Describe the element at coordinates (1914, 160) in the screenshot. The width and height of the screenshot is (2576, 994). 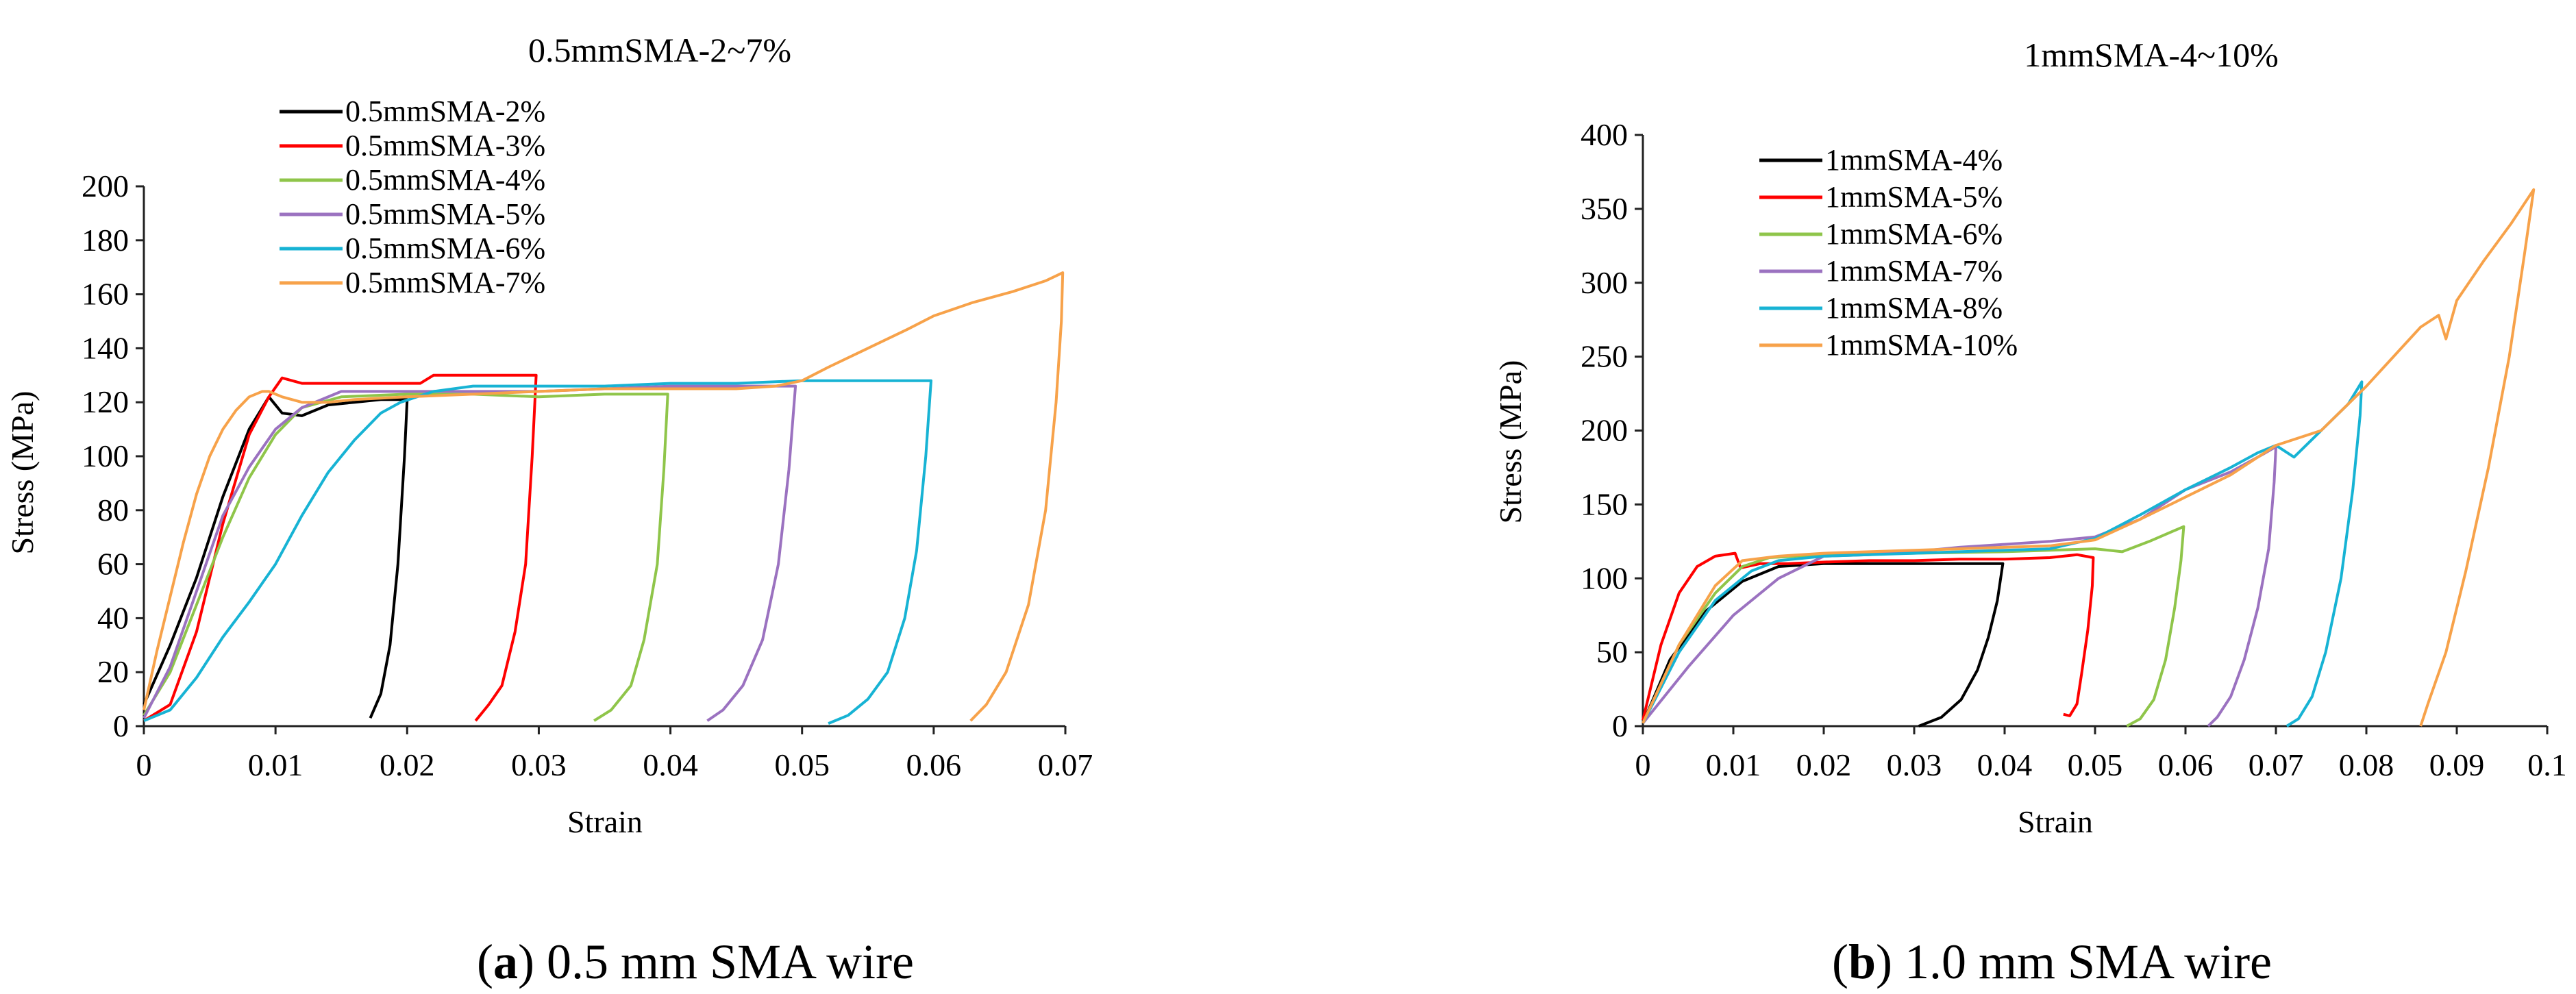
I see `legend-label: 1mmSMA-4%` at that location.